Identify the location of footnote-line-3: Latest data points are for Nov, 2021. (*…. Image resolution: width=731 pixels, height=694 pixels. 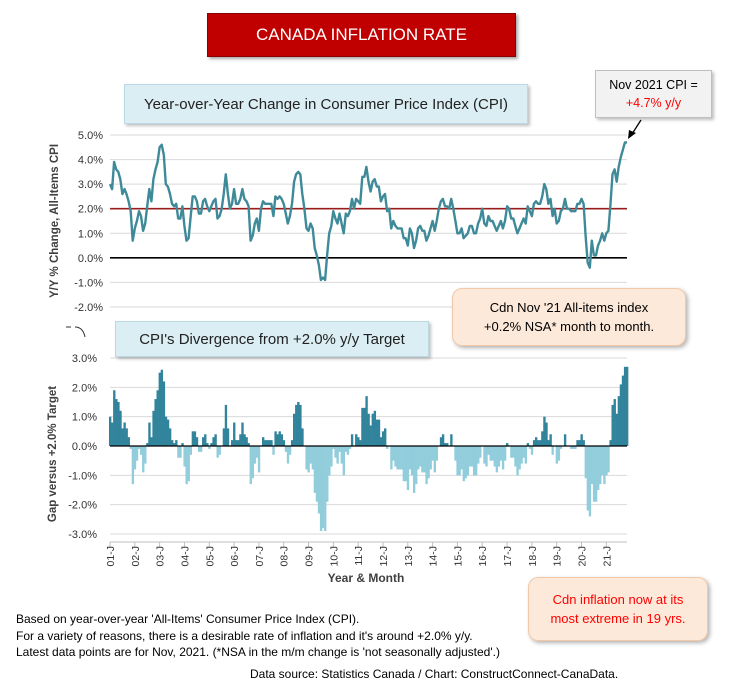
(258, 652).